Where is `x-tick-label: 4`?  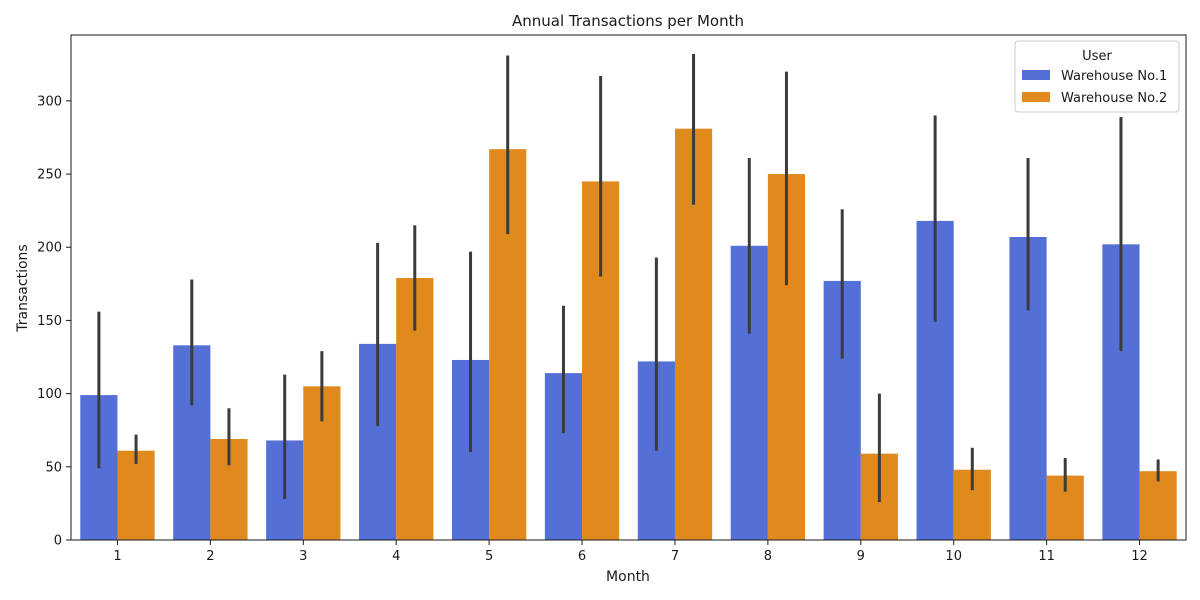
x-tick-label: 4 is located at coordinates (396, 556).